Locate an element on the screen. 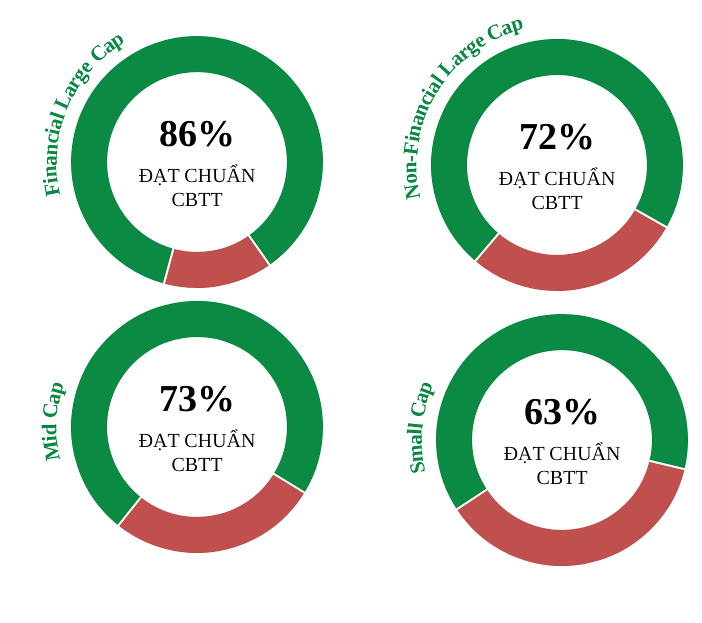 This screenshot has height=623, width=702. data-label: 73% is located at coordinates (197, 399).